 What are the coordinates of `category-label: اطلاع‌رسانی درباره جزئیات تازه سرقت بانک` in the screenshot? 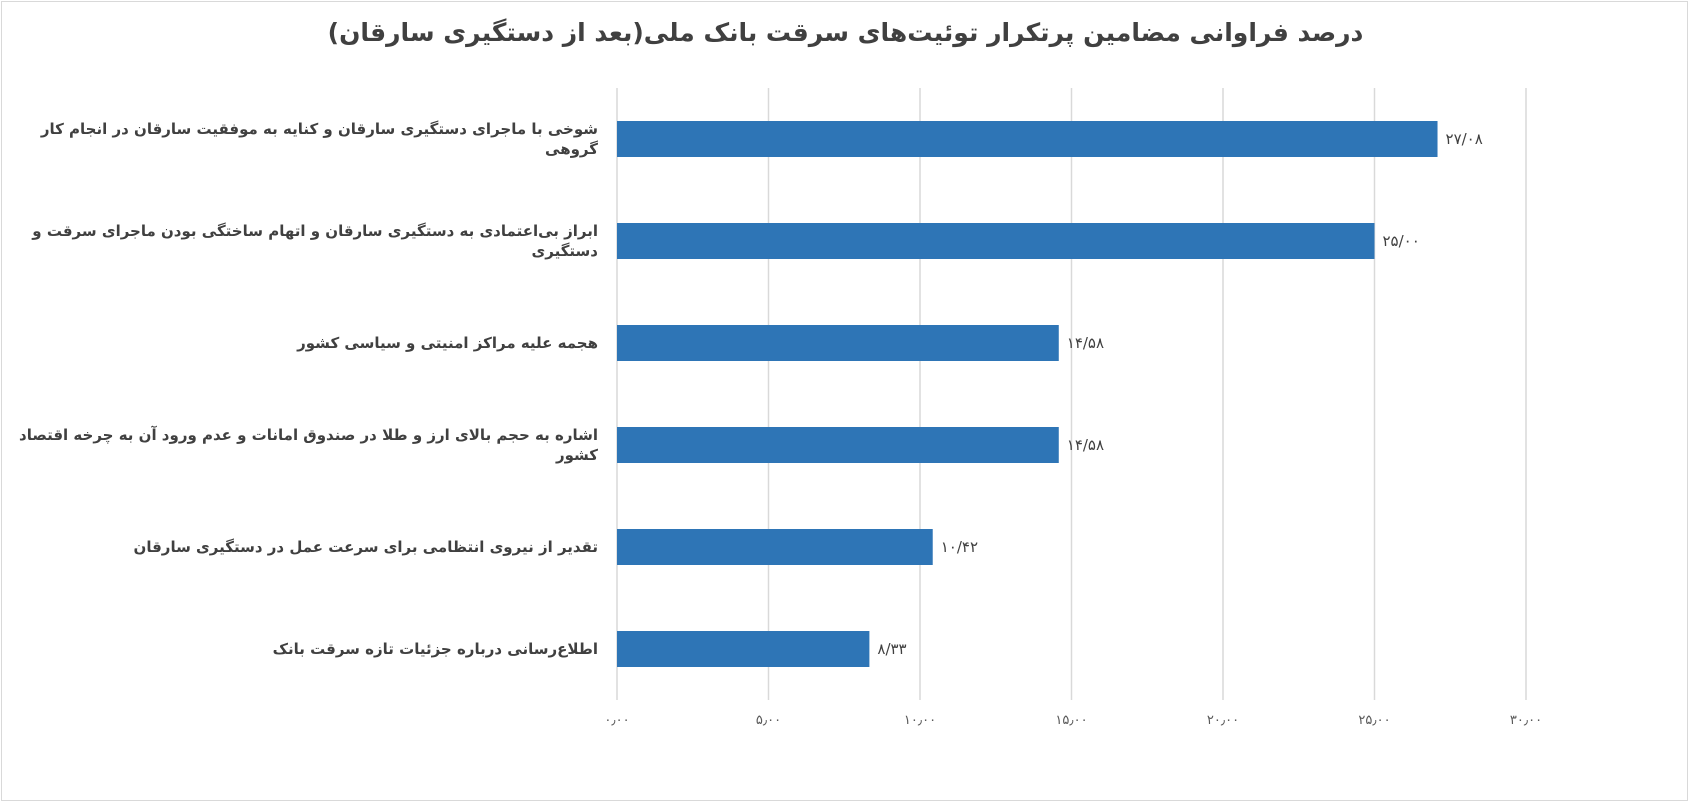 It's located at (303, 649).